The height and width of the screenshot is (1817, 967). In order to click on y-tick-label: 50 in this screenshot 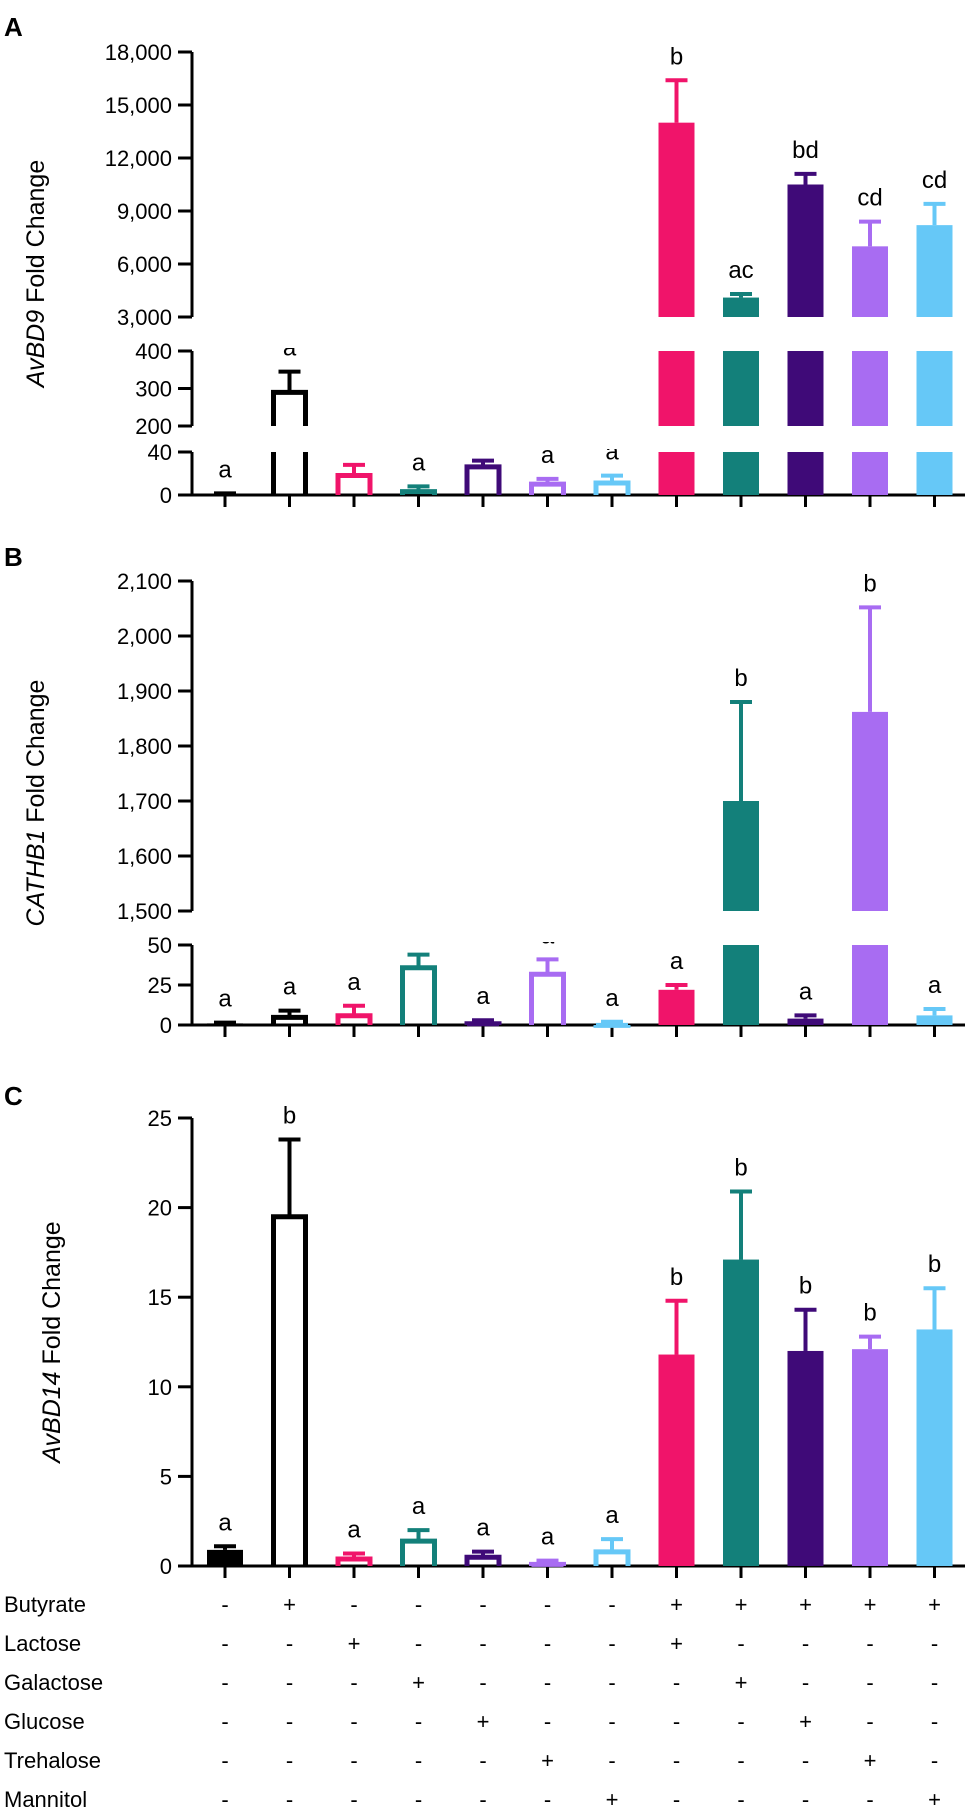, I will do `click(160, 945)`.